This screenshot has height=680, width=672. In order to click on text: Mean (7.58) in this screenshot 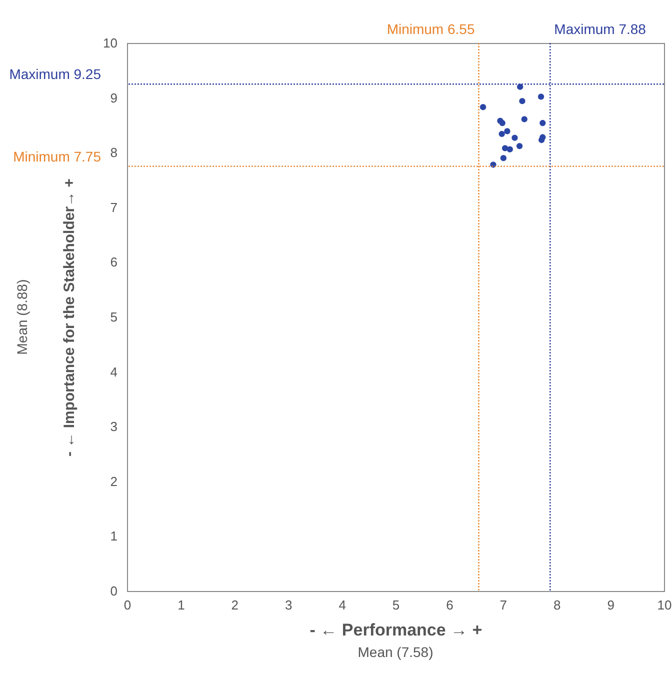, I will do `click(396, 652)`.